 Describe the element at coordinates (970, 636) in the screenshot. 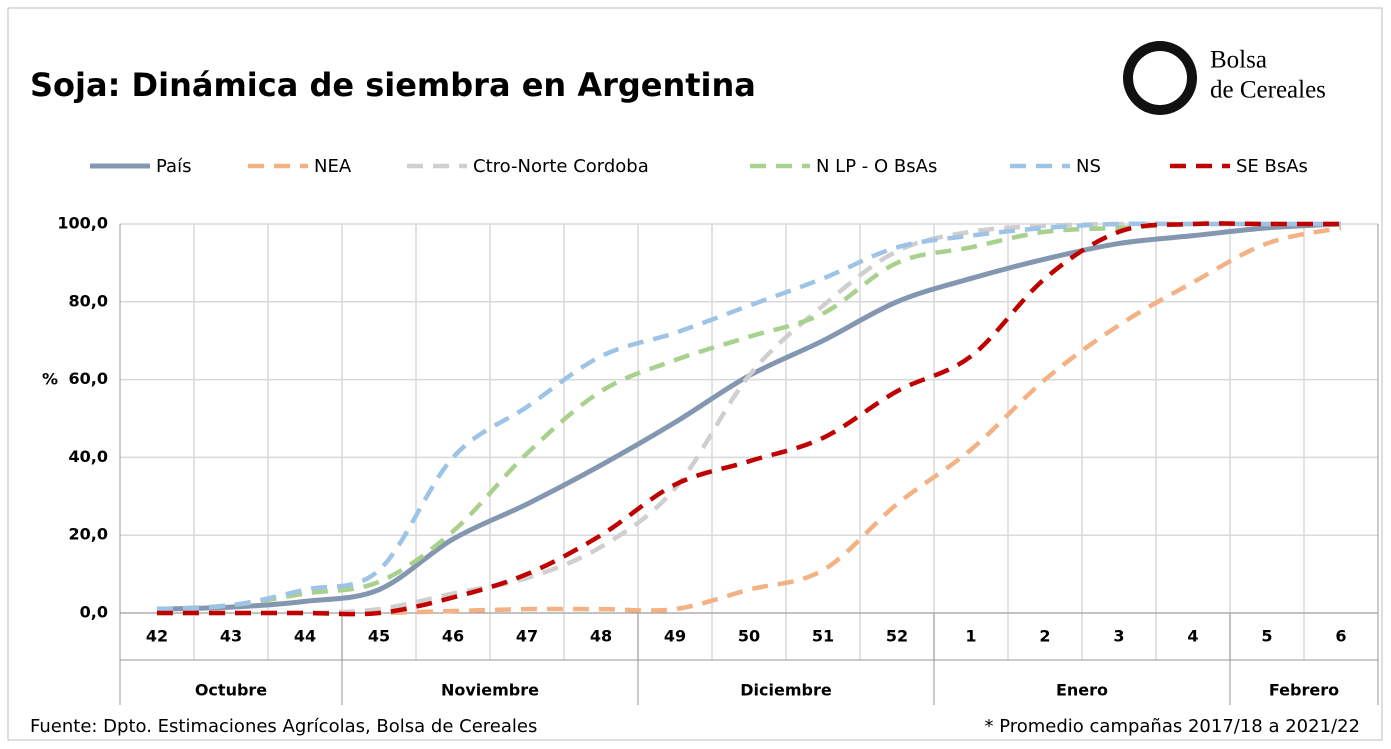

I see `x-tick-label: 1` at that location.